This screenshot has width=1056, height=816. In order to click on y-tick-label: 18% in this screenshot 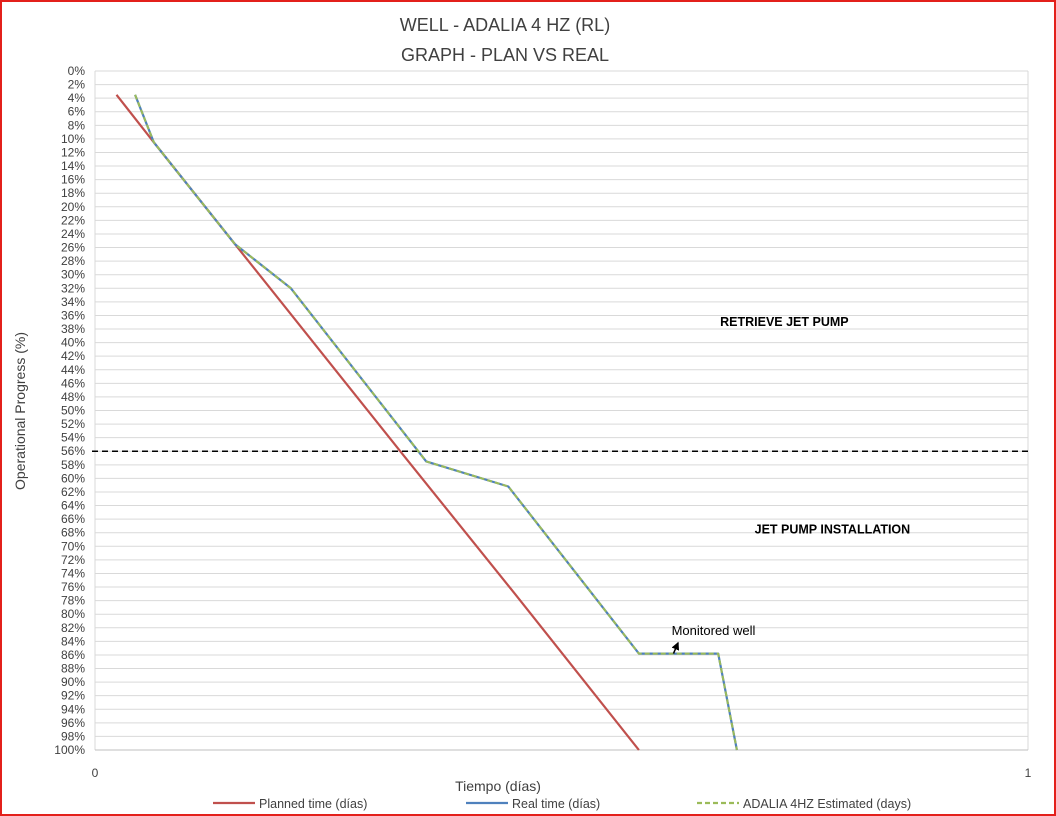, I will do `click(73, 193)`.